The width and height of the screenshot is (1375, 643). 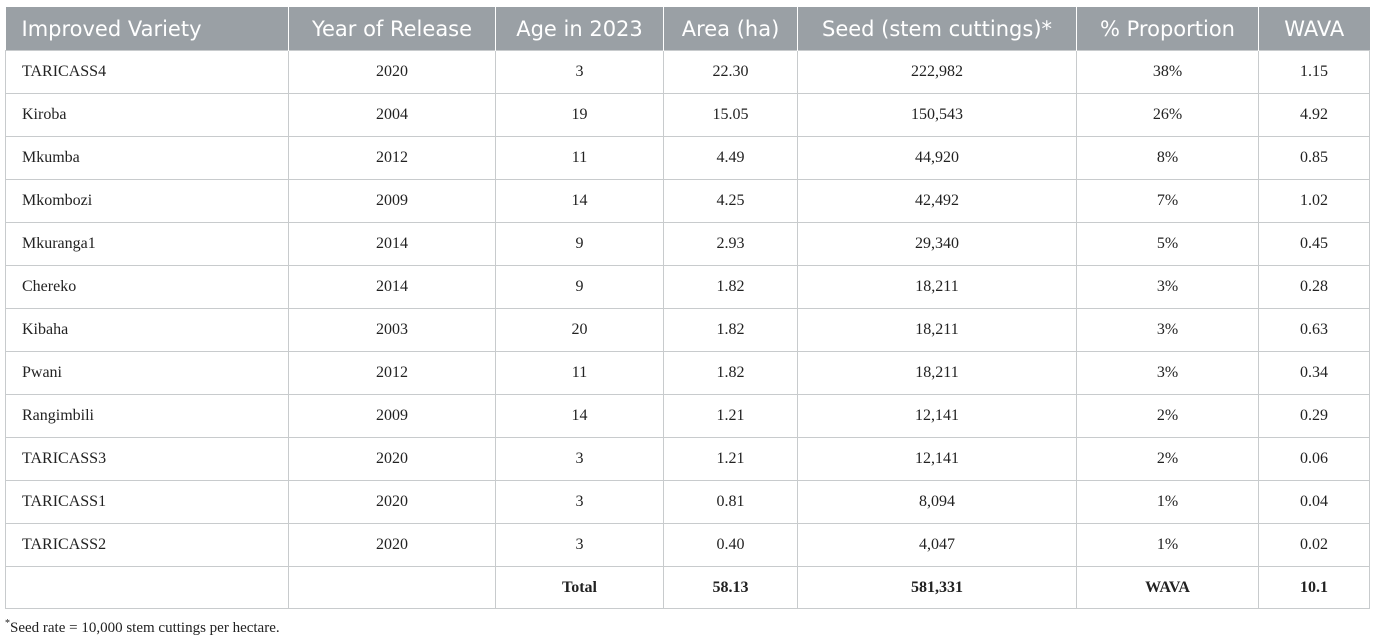 I want to click on table-row: TARICASS1 2020 3 0.81 8,094 1% 0.04, so click(x=687, y=502).